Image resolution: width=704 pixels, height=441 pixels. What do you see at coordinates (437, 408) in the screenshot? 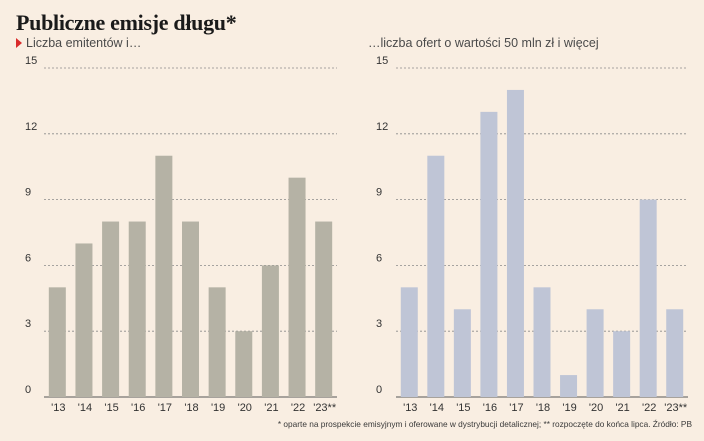
I see `right-x-tick-label: '14` at bounding box center [437, 408].